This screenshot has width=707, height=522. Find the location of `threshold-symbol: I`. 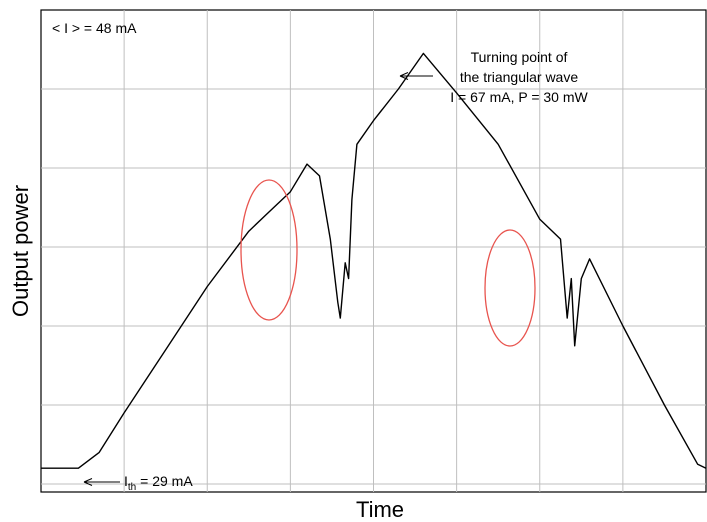

threshold-symbol: I is located at coordinates (126, 481).